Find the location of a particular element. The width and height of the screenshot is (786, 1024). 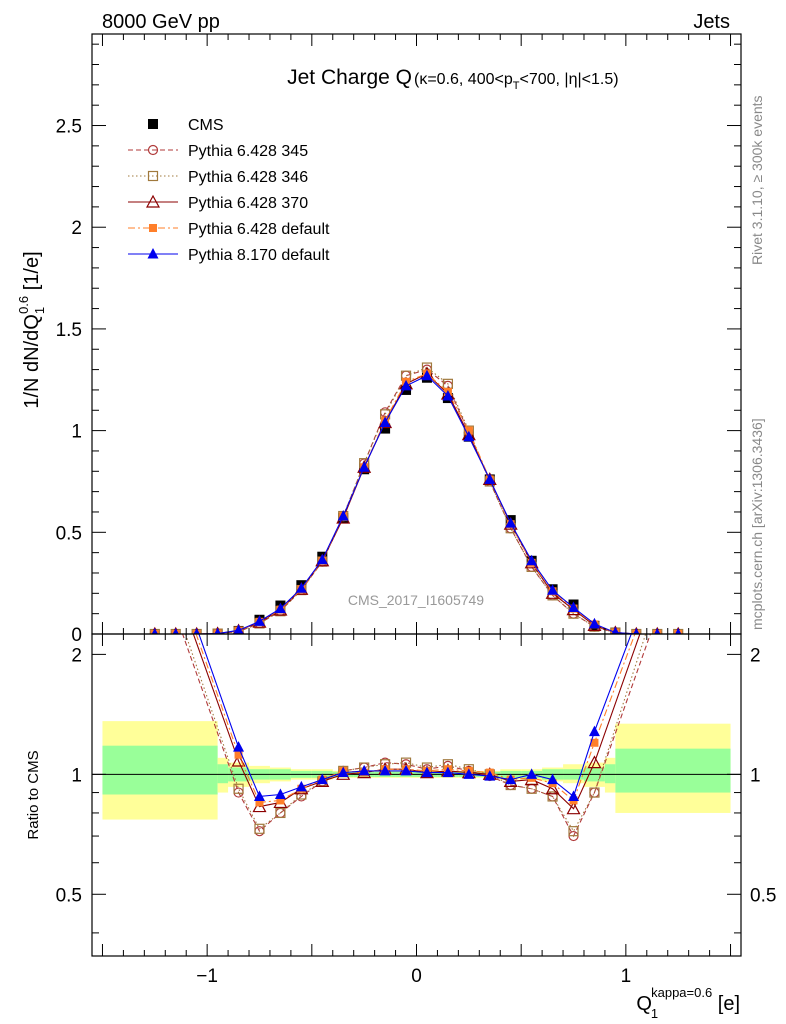

rivet-label: Rivet 3.1.10, ≥ 300k events is located at coordinates (757, 180).